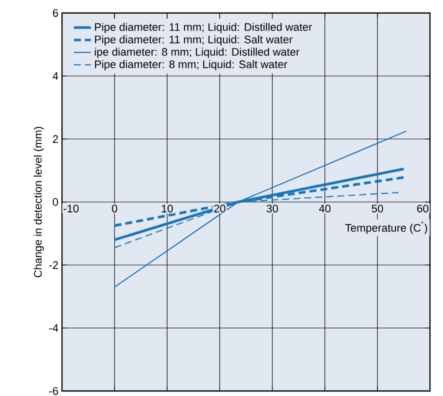  What do you see at coordinates (115, 208) in the screenshot?
I see `x-tick-label: 0` at bounding box center [115, 208].